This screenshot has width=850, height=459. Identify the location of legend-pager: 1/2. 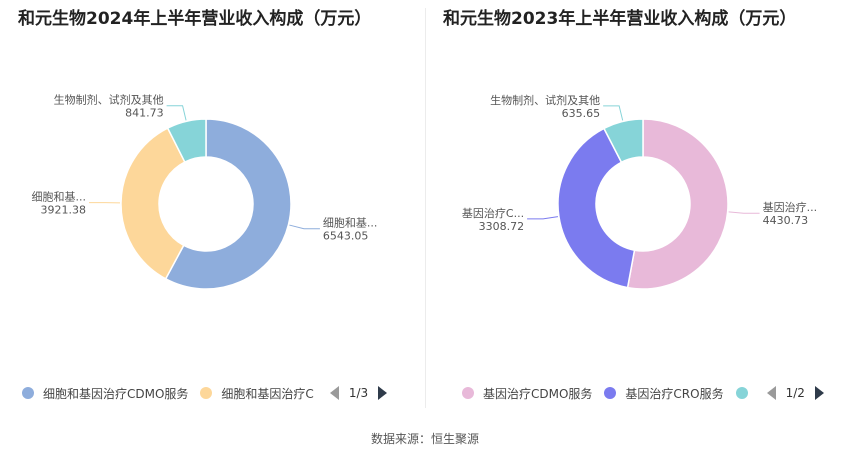
(795, 393).